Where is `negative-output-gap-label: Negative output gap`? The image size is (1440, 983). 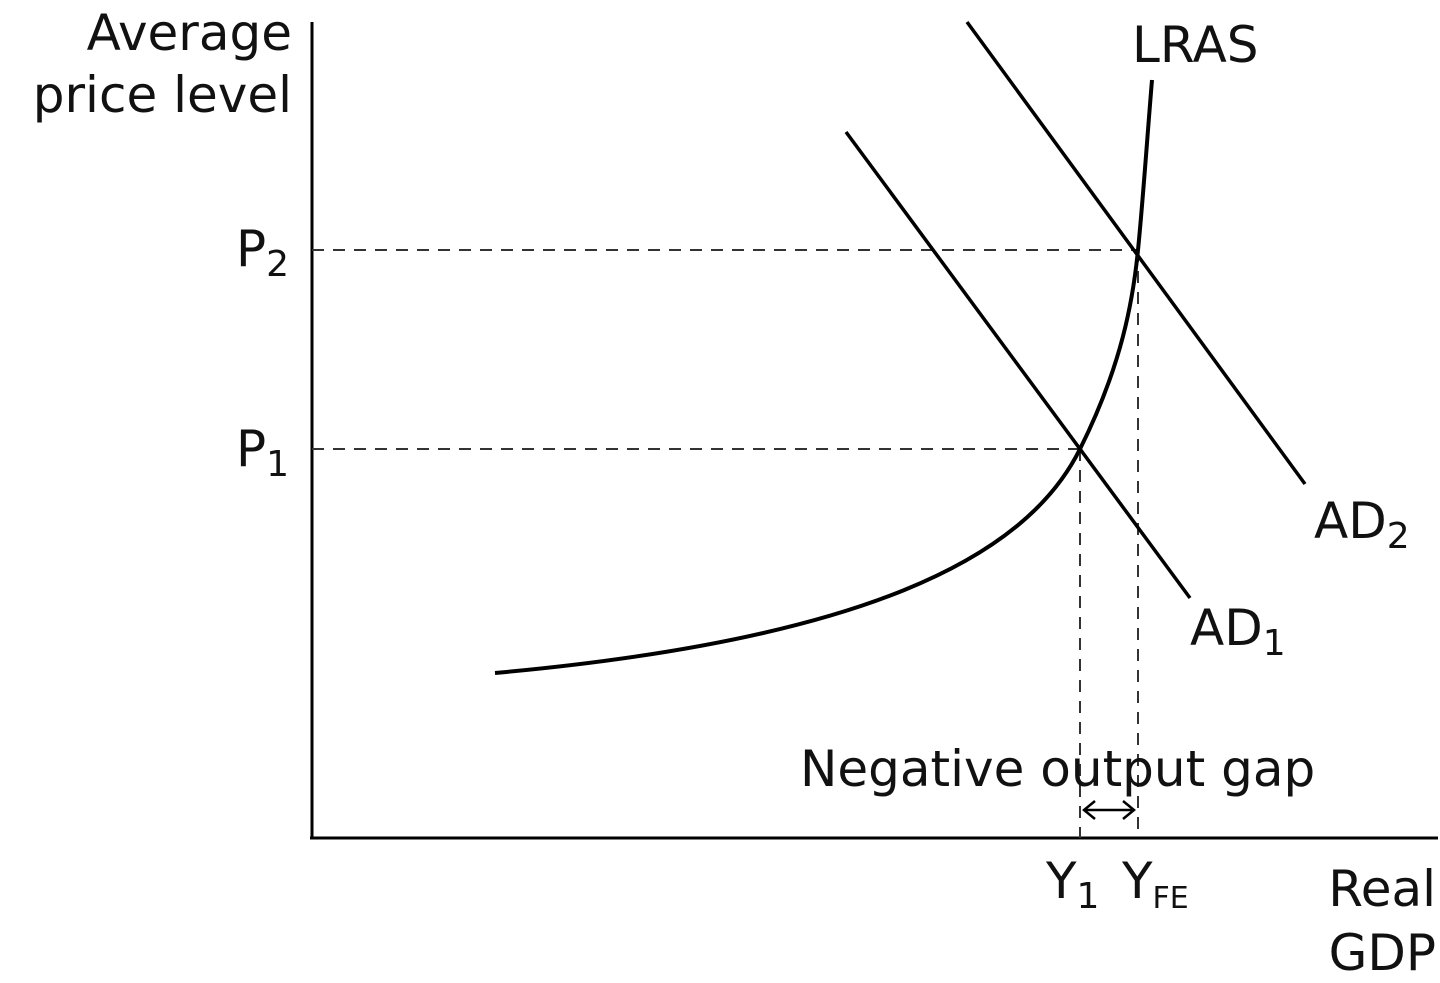 negative-output-gap-label: Negative output gap is located at coordinates (1057, 769).